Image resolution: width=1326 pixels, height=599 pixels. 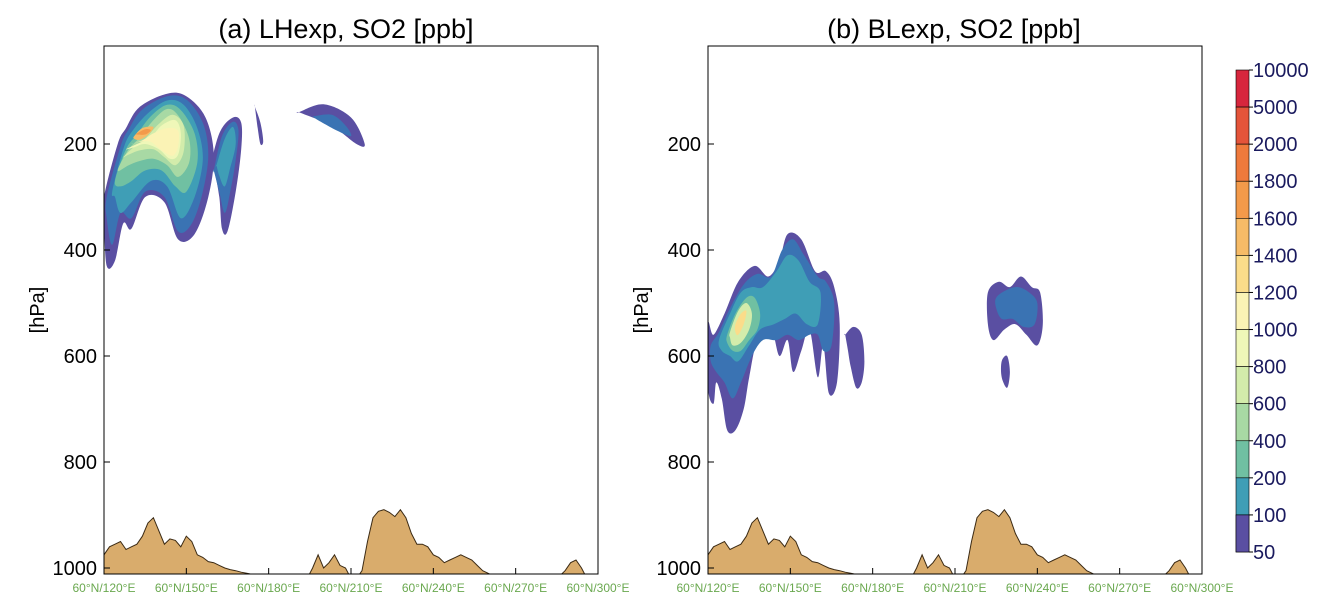 I want to click on so2-contour-1400-ppb, so click(x=740, y=323).